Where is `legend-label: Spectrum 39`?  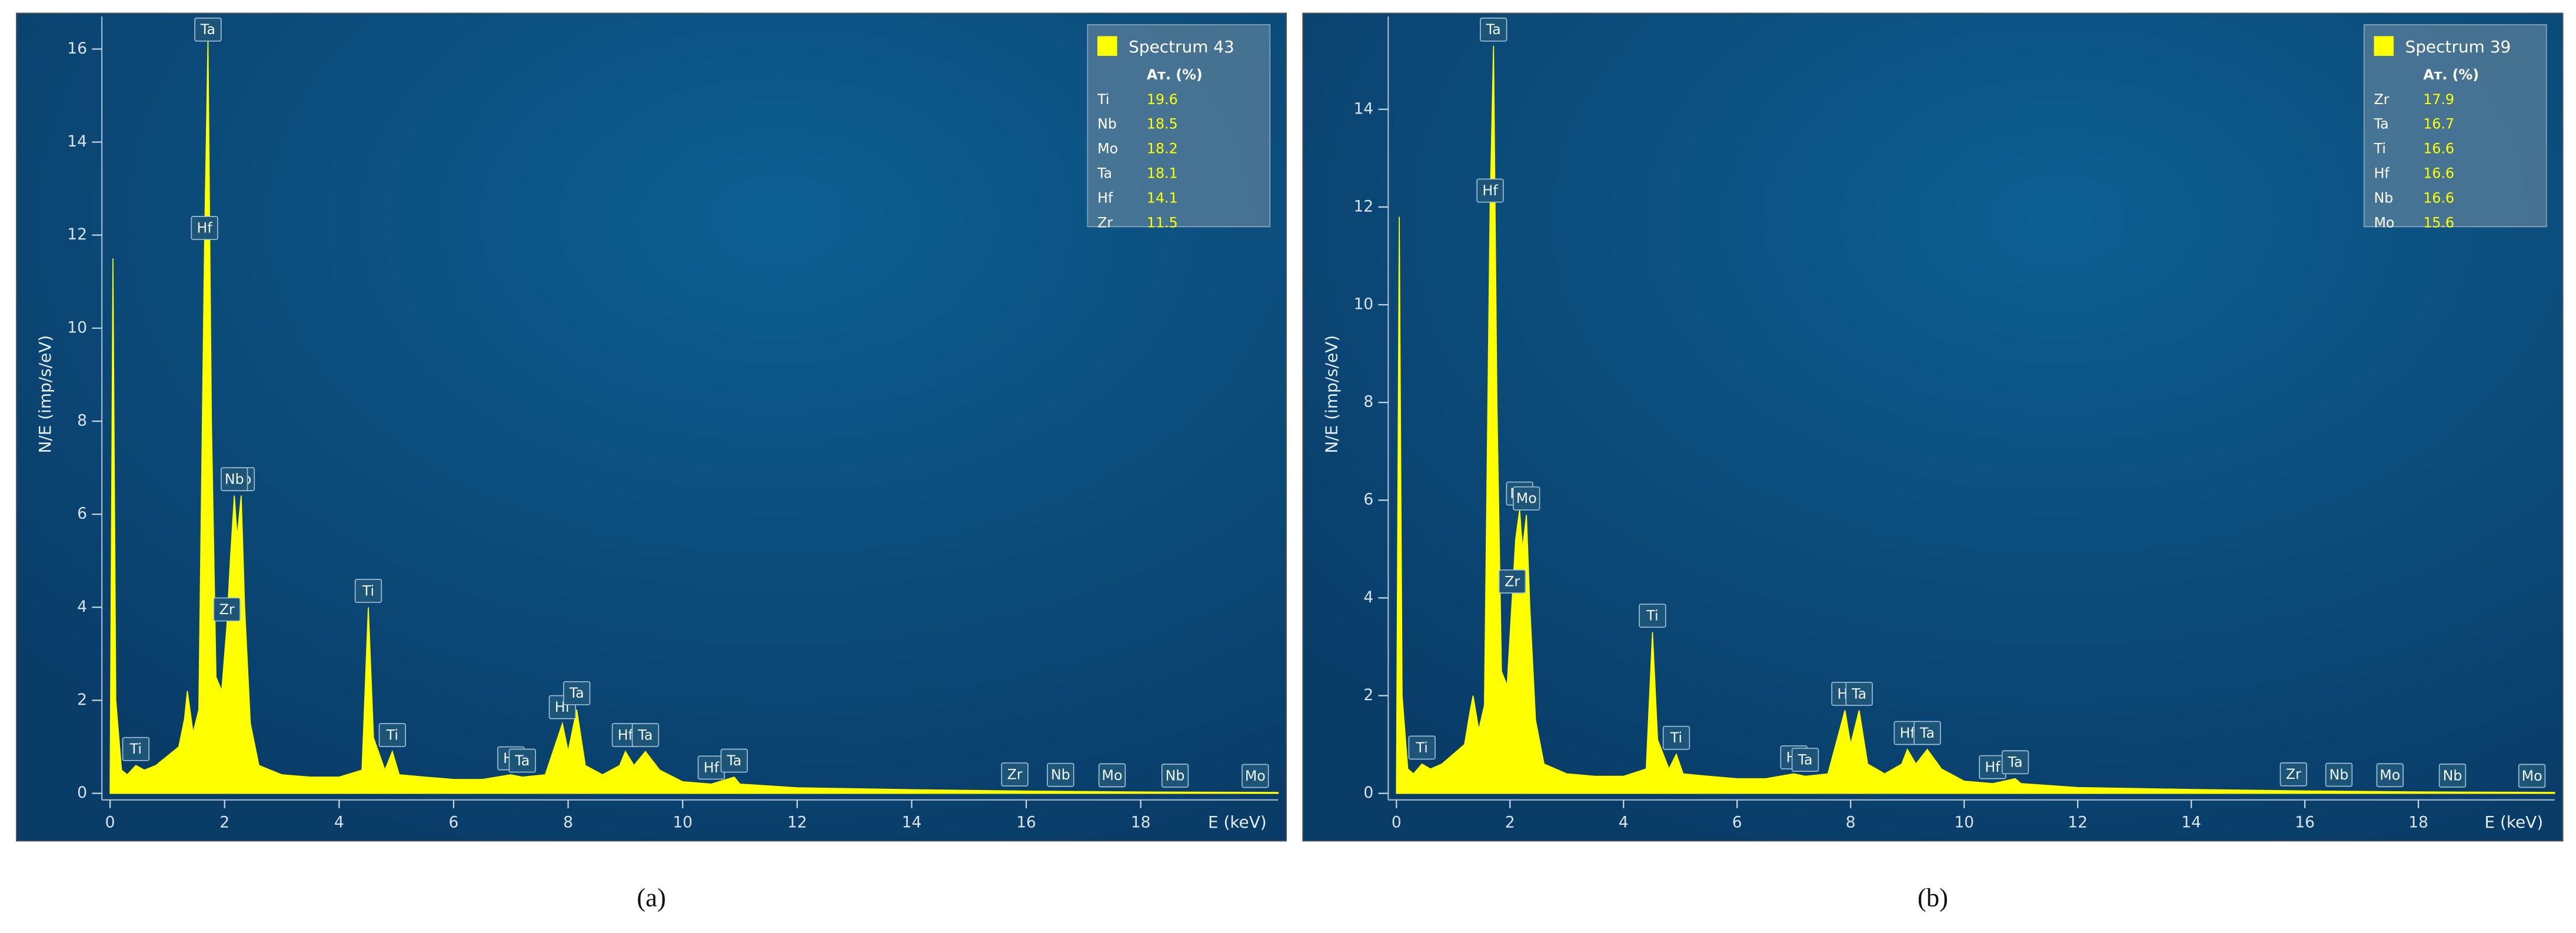 legend-label: Spectrum 39 is located at coordinates (2458, 46).